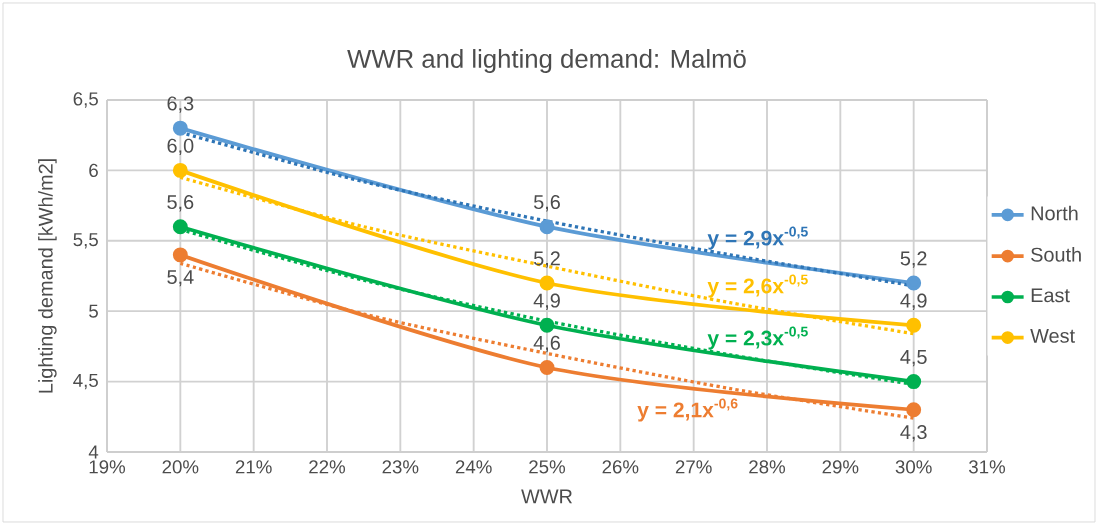  Describe the element at coordinates (473, 467) in the screenshot. I see `x-tick-label: 24%` at that location.